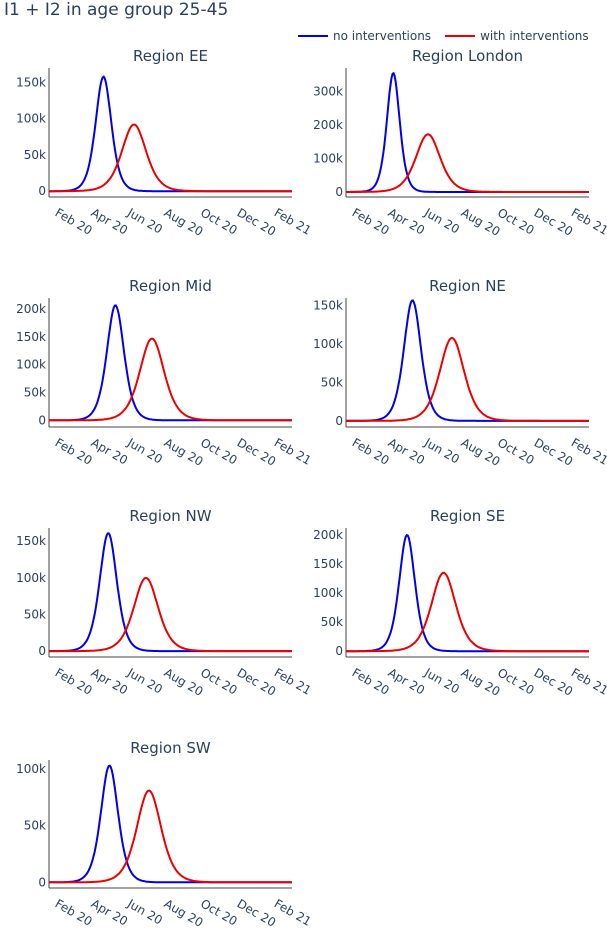 Image resolution: width=607 pixels, height=935 pixels. What do you see at coordinates (460, 36) in the screenshot?
I see `legend-line-with-interventions` at bounding box center [460, 36].